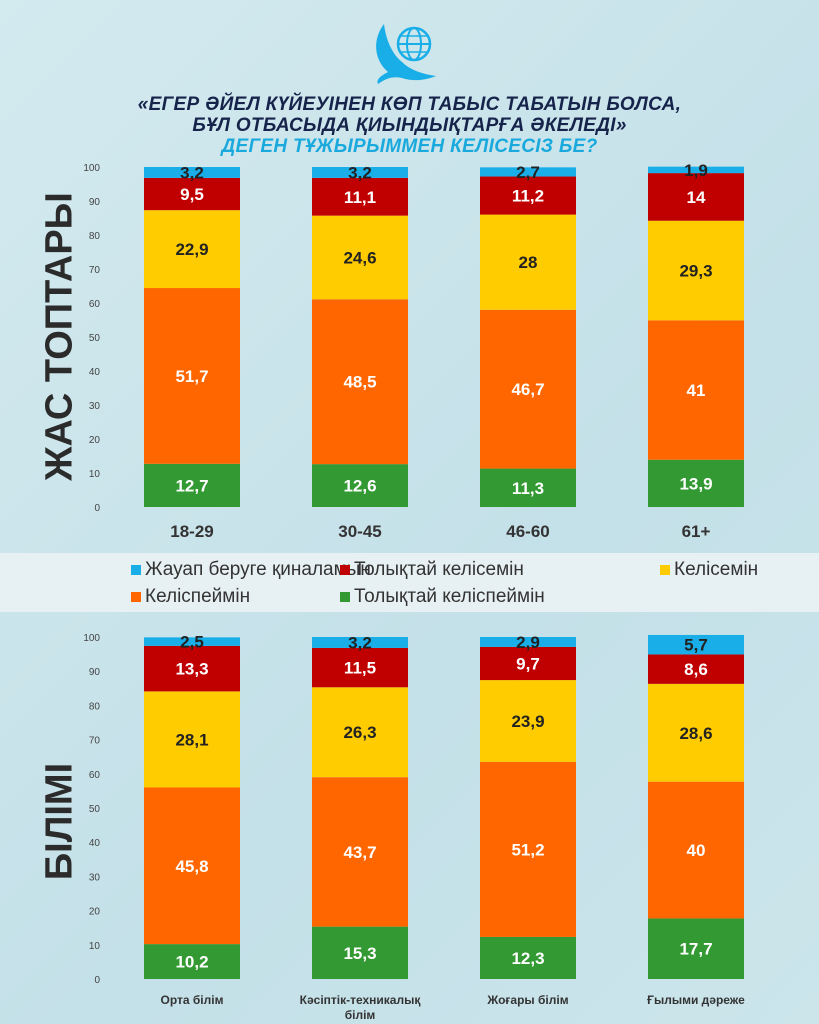 The width and height of the screenshot is (819, 1024). Describe the element at coordinates (528, 642) in the screenshot. I see `data-label: 2,9` at that location.